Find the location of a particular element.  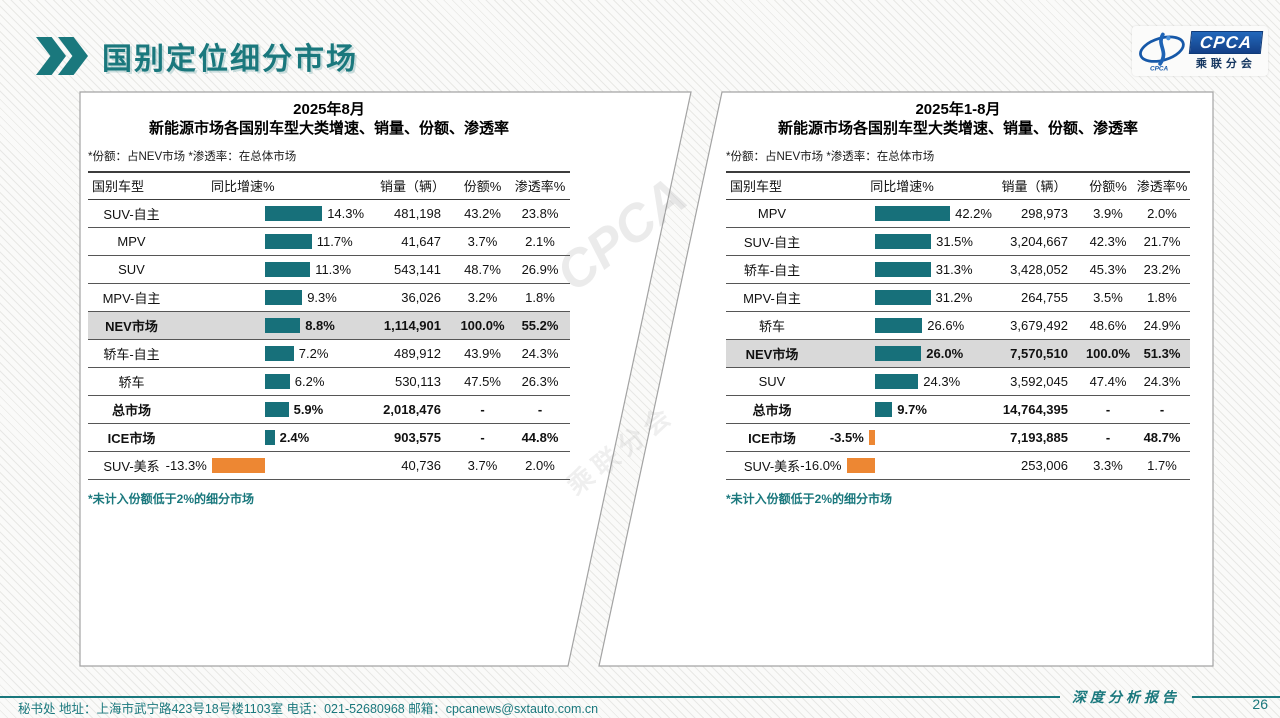

penetration-value: 55.2% is located at coordinates (540, 325).